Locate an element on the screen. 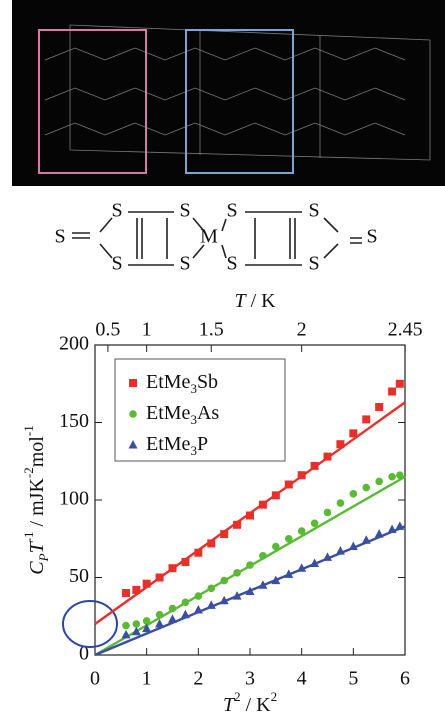 This screenshot has width=445, height=720. x2-tick-label: 2 is located at coordinates (302, 330).